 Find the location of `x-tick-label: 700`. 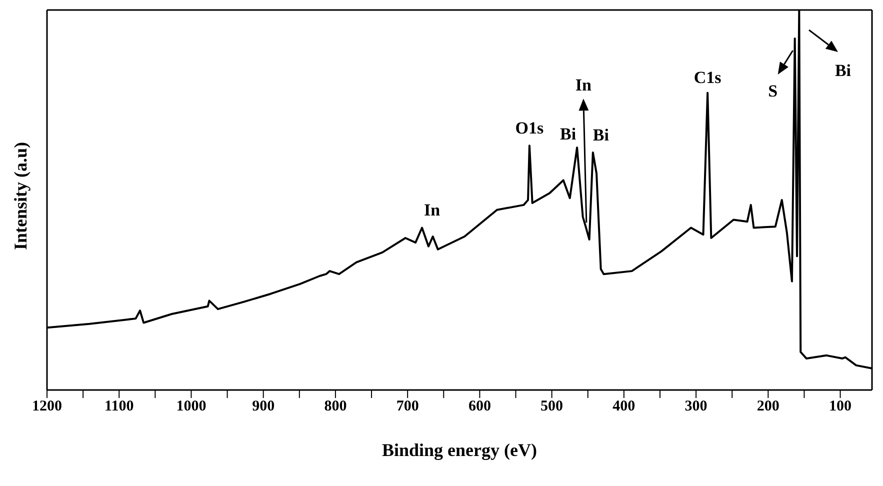

x-tick-label: 700 is located at coordinates (407, 406).